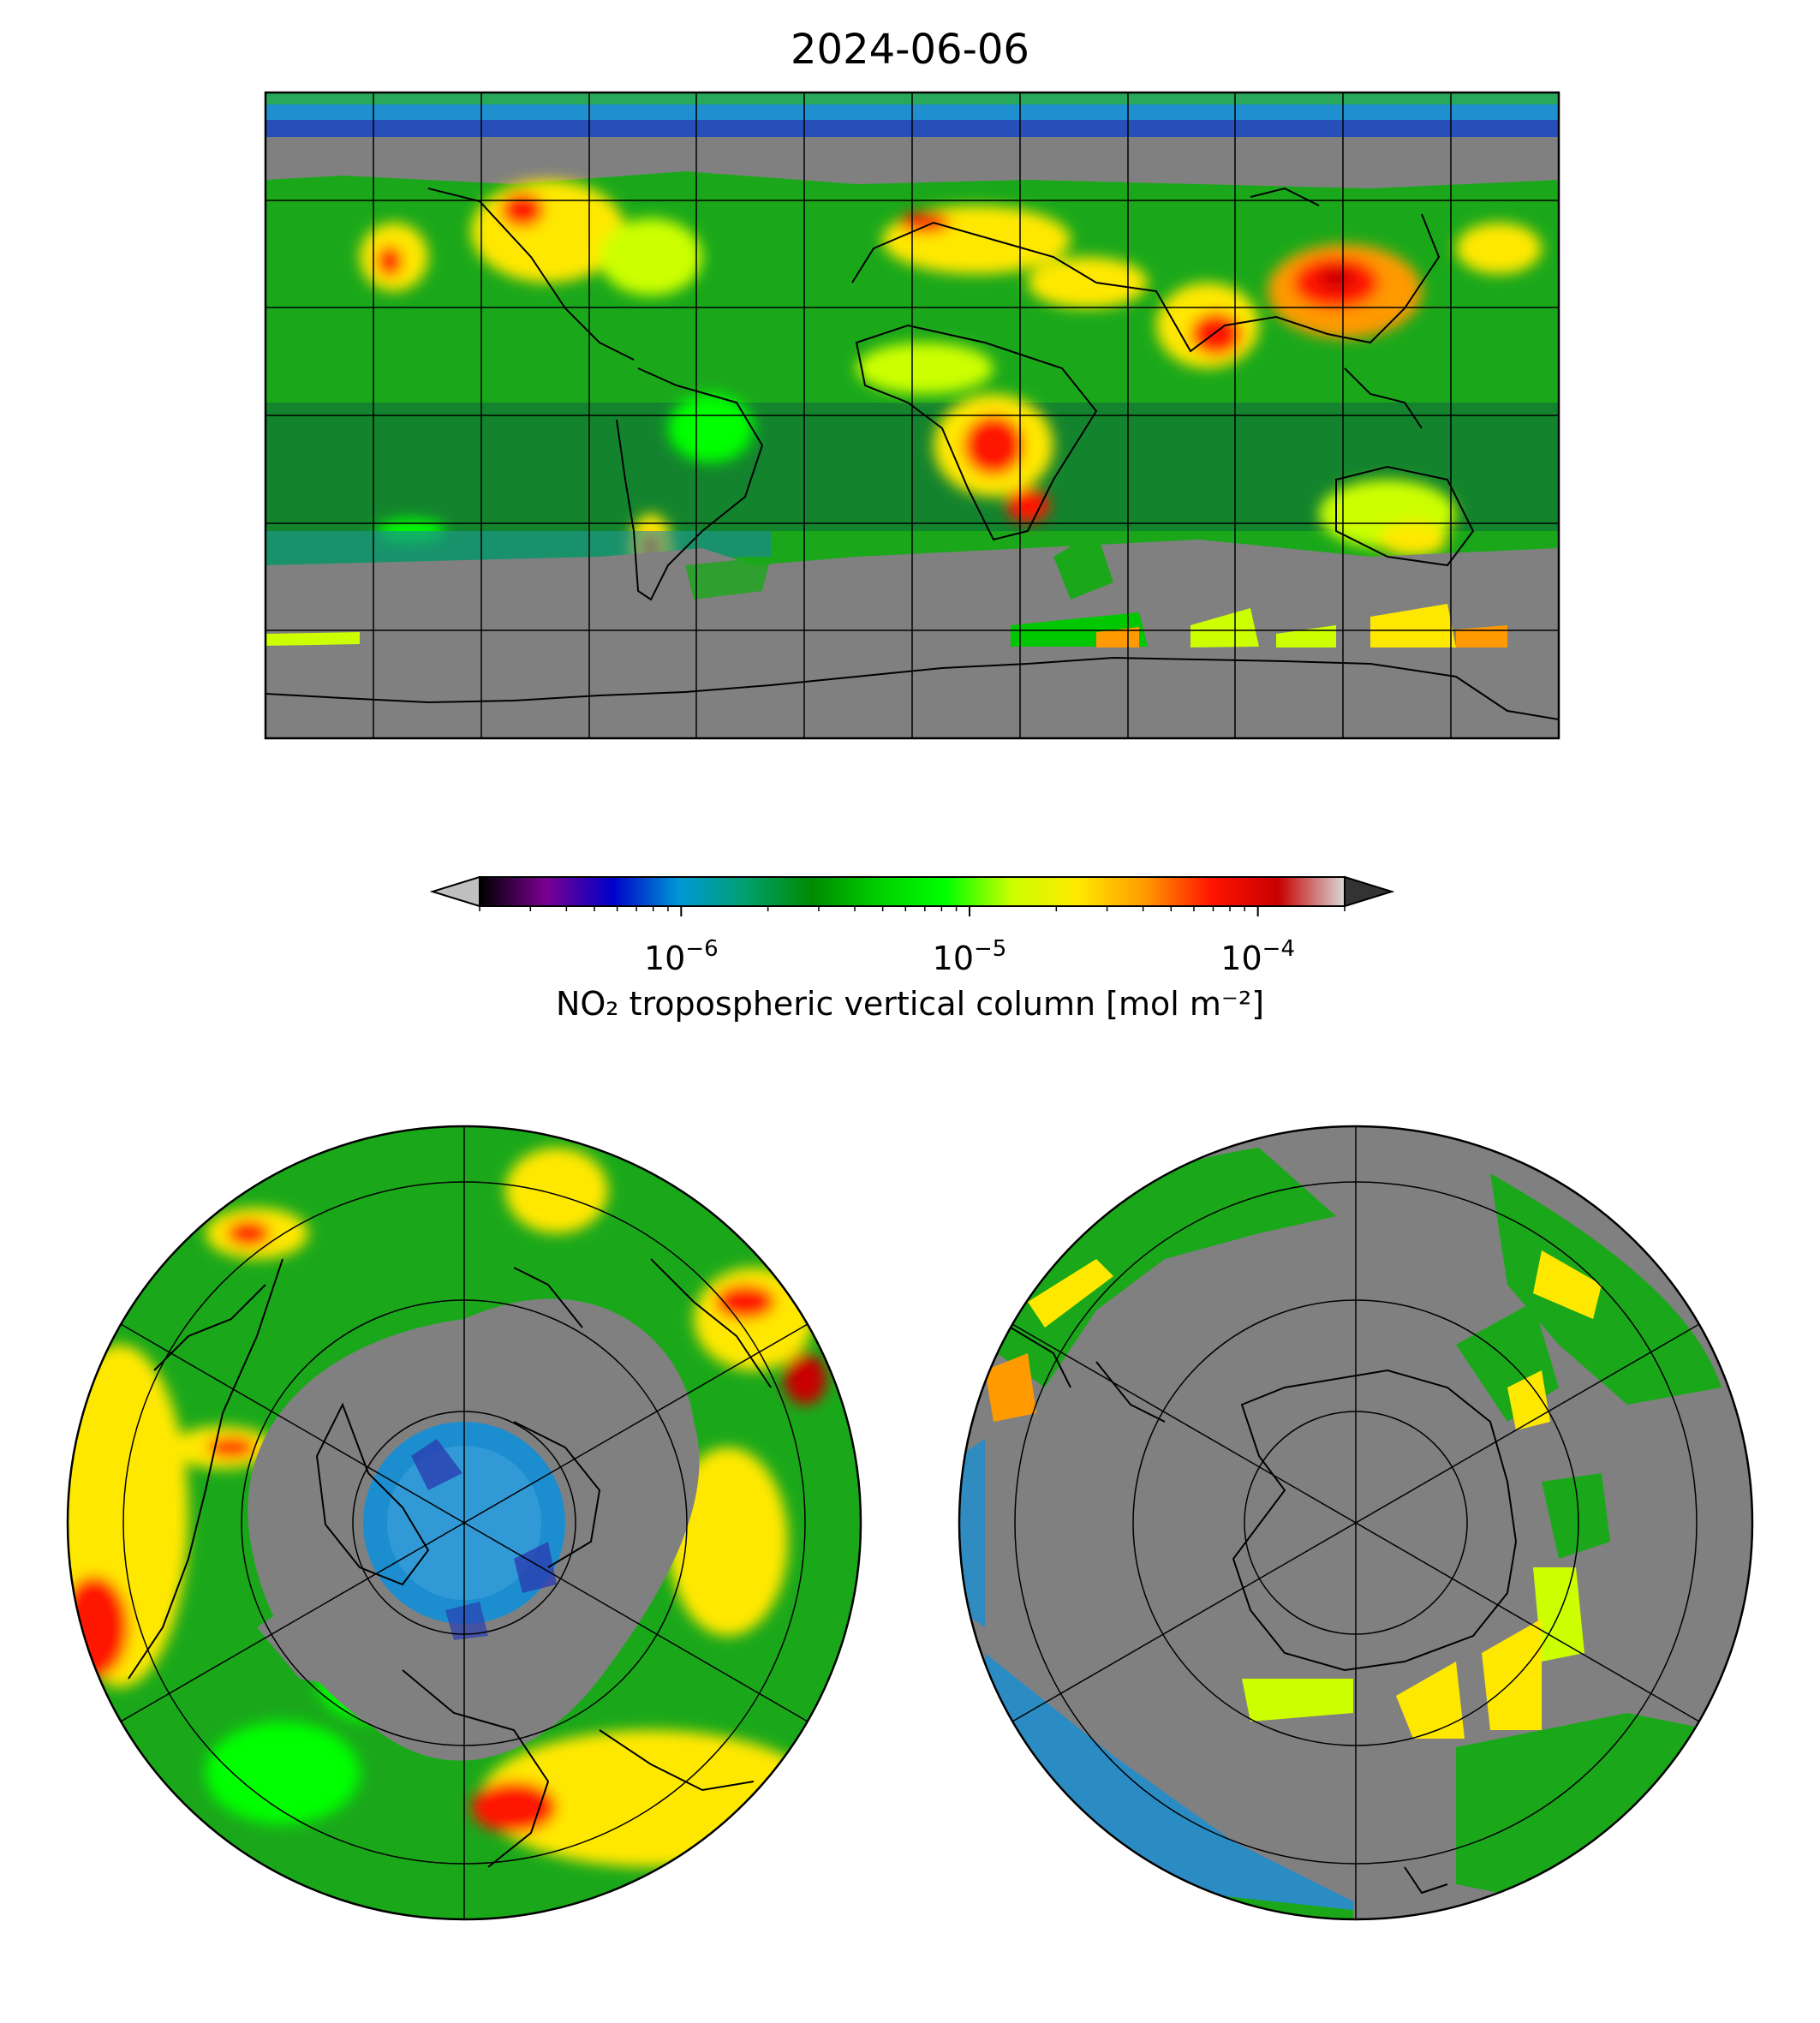 This screenshot has height=2023, width=1820. Describe the element at coordinates (912, 926) in the screenshot. I see `colorbar: 10⁻⁶ 10⁻⁵ 10⁻⁴` at that location.